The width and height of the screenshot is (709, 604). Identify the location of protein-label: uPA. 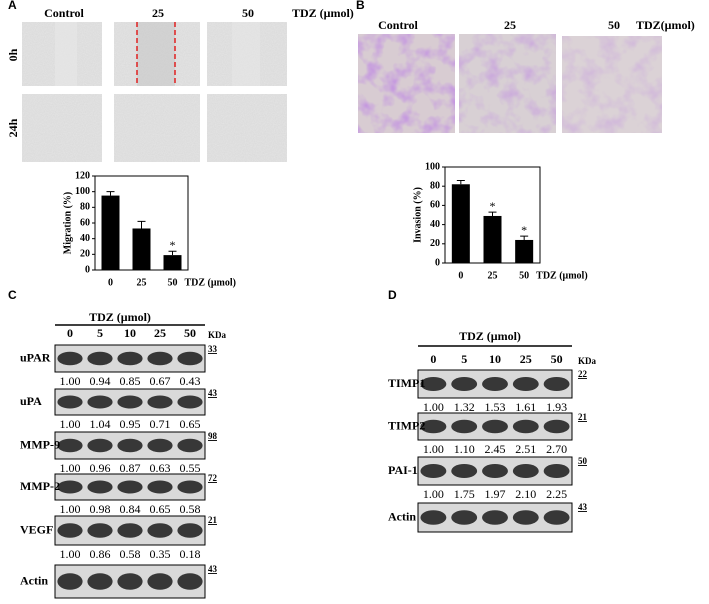
(31, 401).